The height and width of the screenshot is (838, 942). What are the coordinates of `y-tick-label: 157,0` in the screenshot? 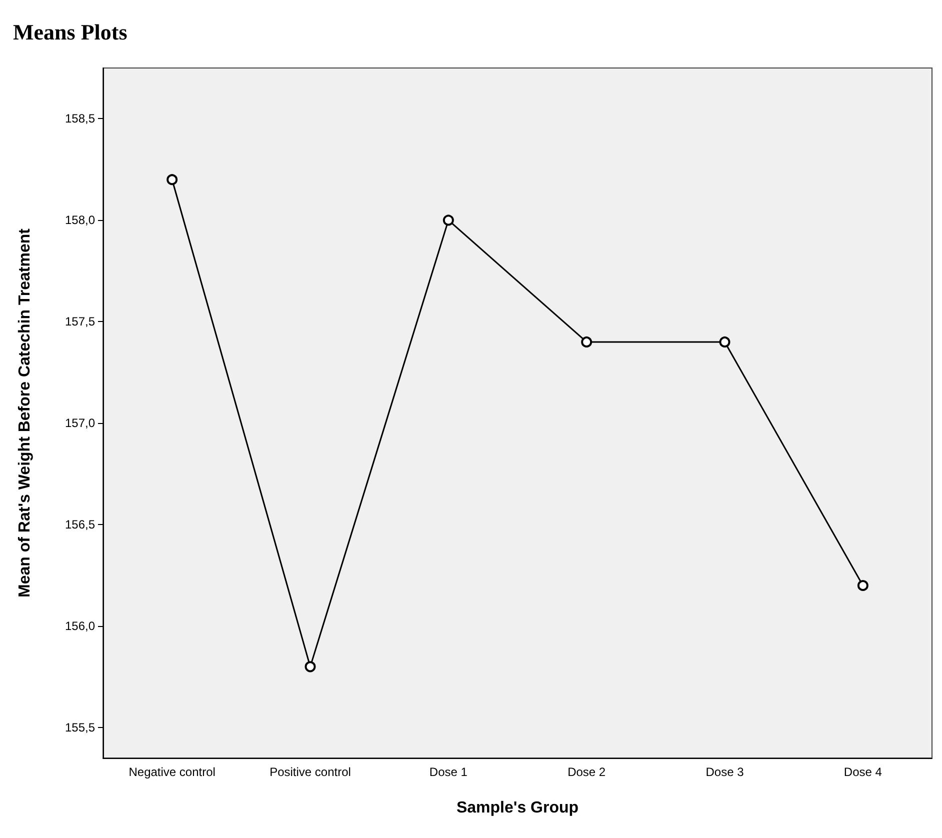 It's located at (80, 423).